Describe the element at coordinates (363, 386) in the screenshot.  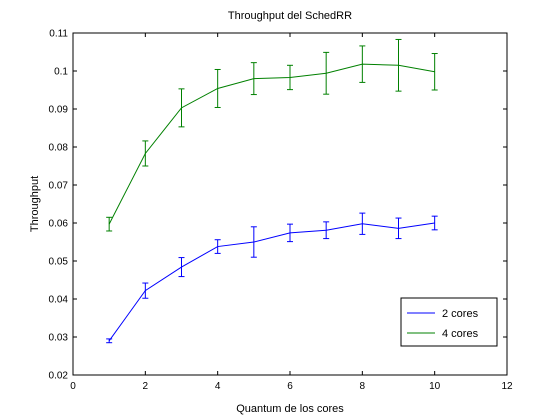
I see `x-tick-label: 8` at that location.